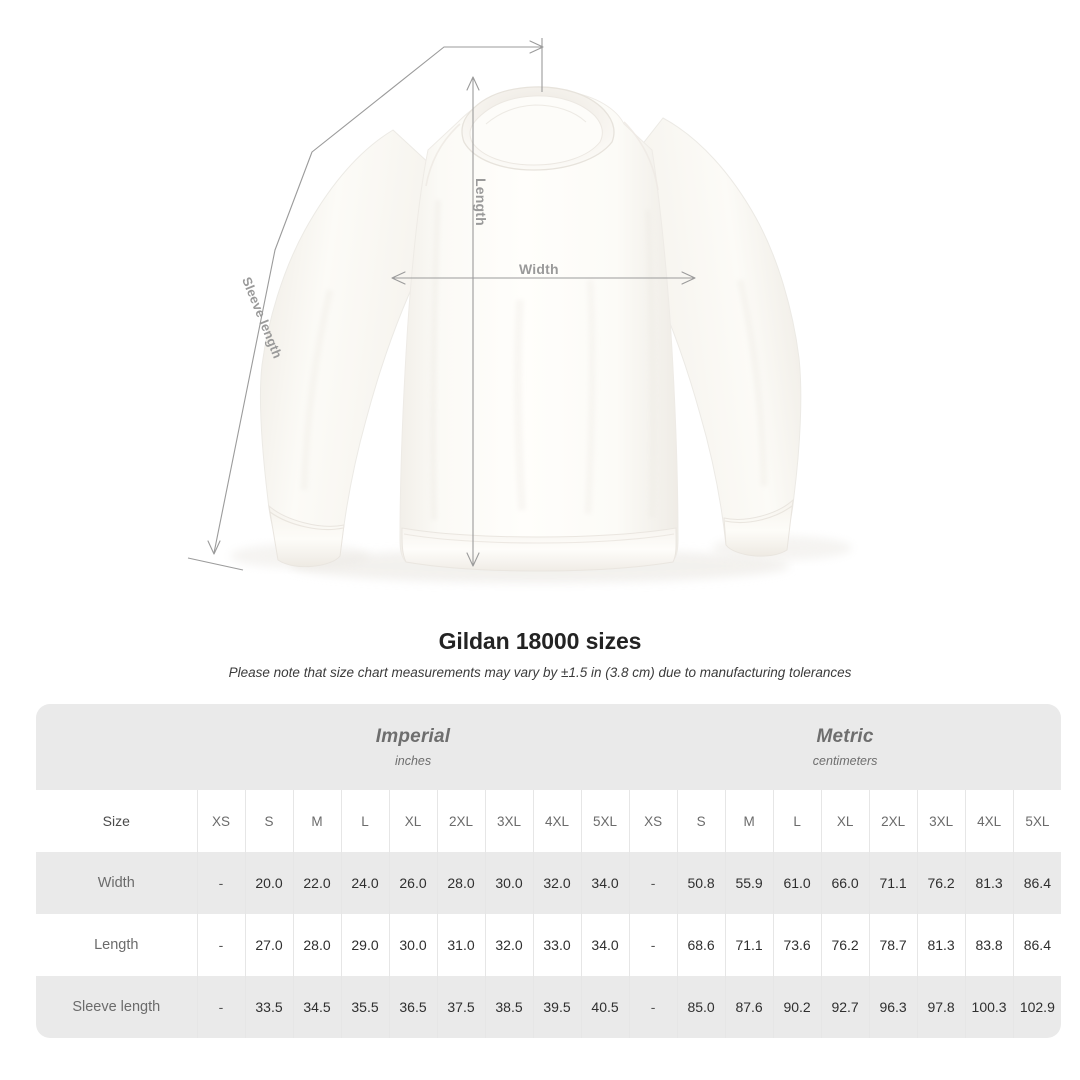 Image resolution: width=1080 pixels, height=1080 pixels. What do you see at coordinates (749, 883) in the screenshot?
I see `table-cell: 55.9` at bounding box center [749, 883].